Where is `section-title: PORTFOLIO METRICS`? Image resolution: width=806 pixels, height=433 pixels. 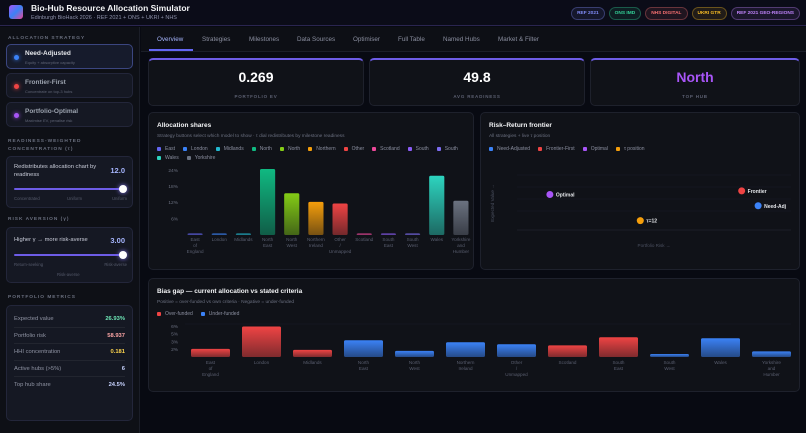 section-title: PORTFOLIO METRICS is located at coordinates (42, 297).